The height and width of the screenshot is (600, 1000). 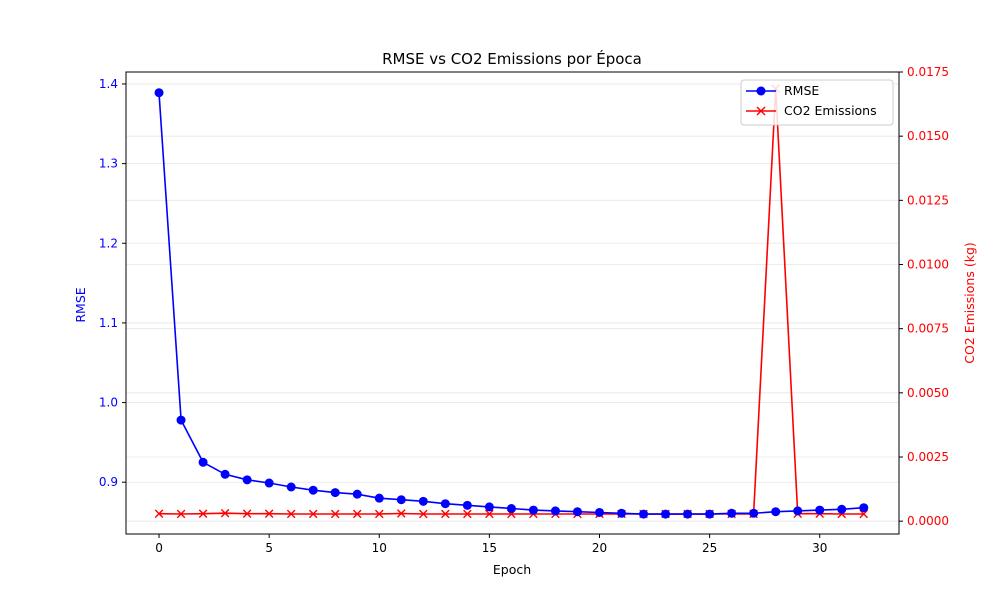 What do you see at coordinates (512, 58) in the screenshot?
I see `chart-title: RMSE vs CO2 Emissions por Época` at bounding box center [512, 58].